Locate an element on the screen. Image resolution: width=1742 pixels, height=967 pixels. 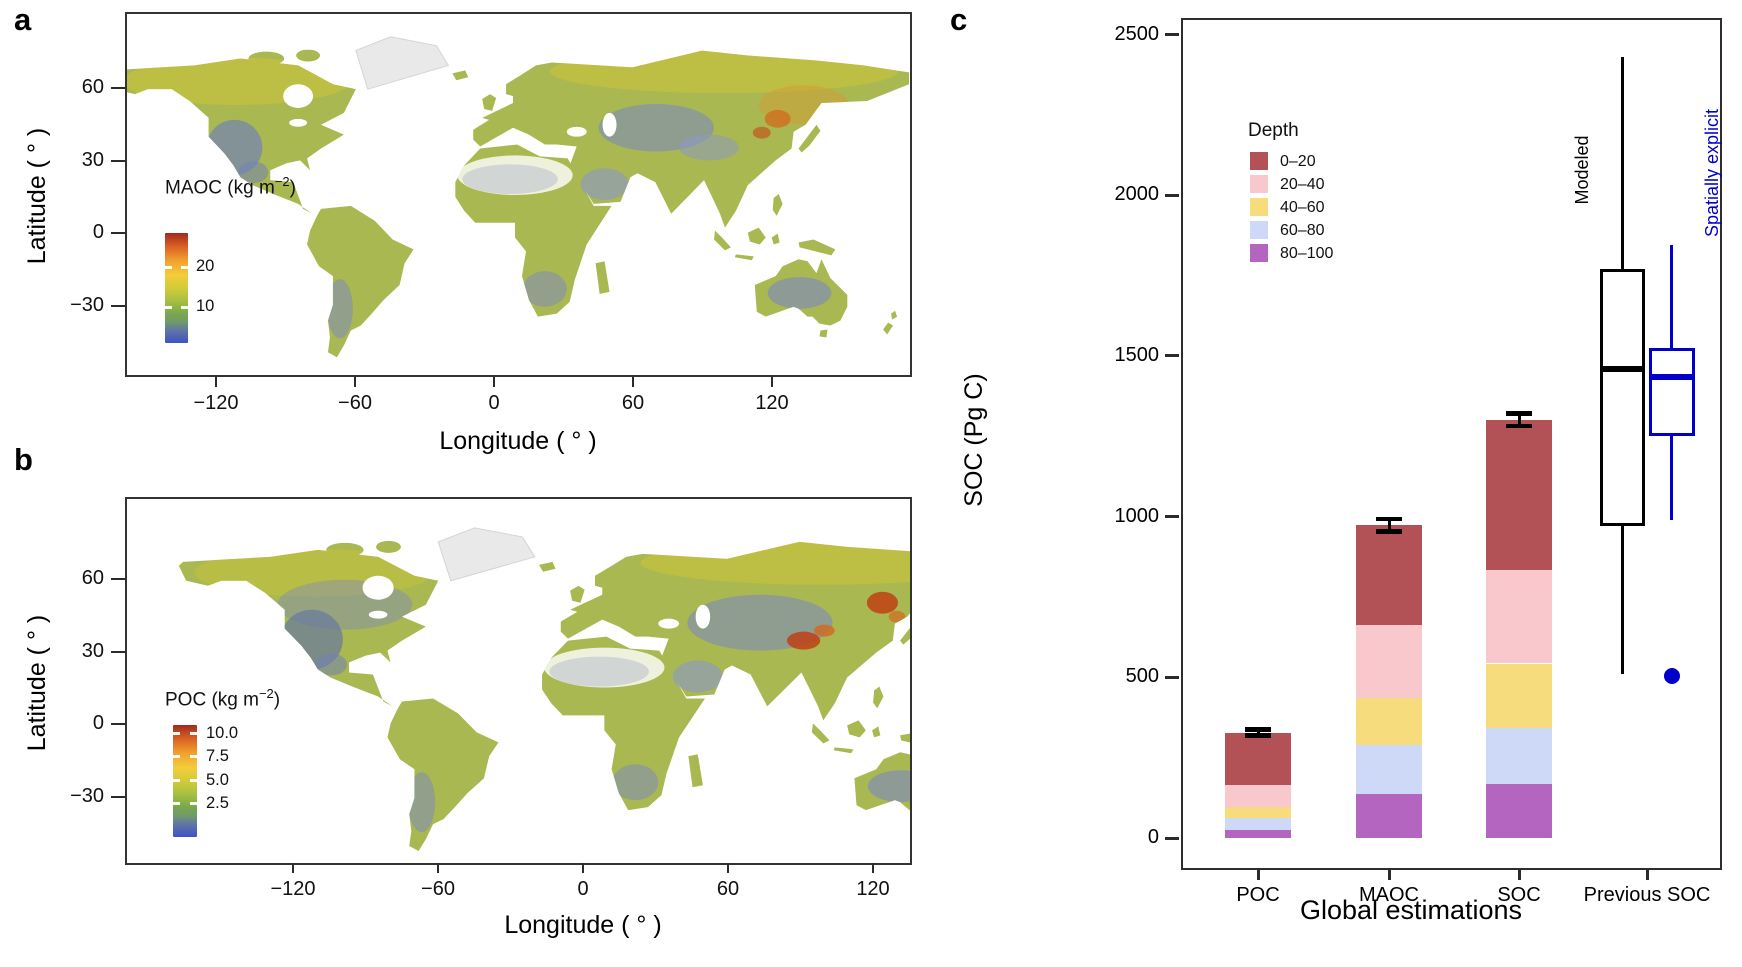
depth-legend-label: 0–20 is located at coordinates (1298, 161).